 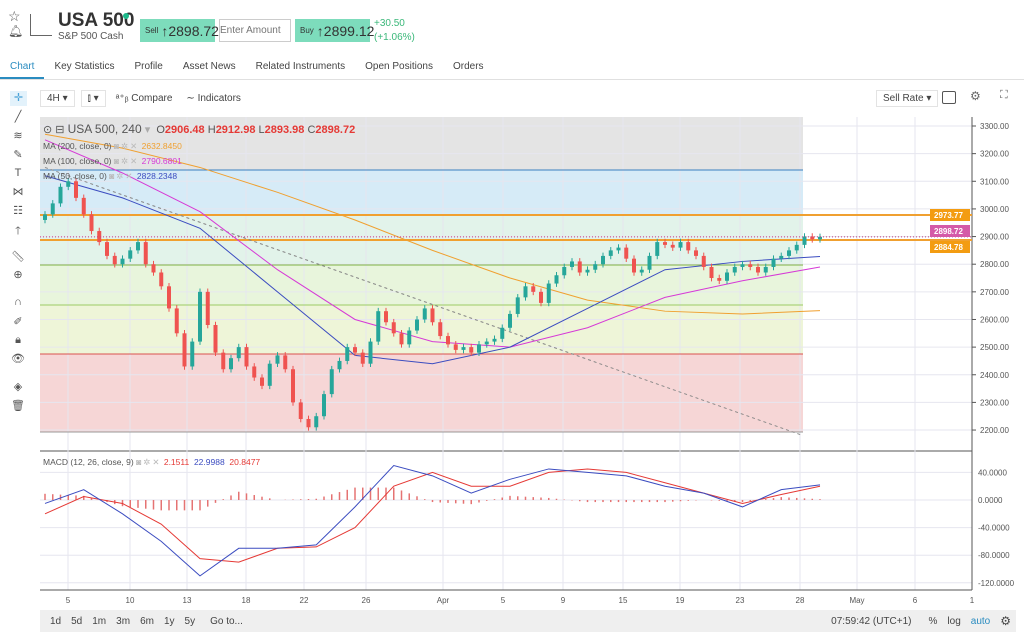 What do you see at coordinates (93, 98) in the screenshot?
I see `chart-type-dropdown: ⫾ ▾` at bounding box center [93, 98].